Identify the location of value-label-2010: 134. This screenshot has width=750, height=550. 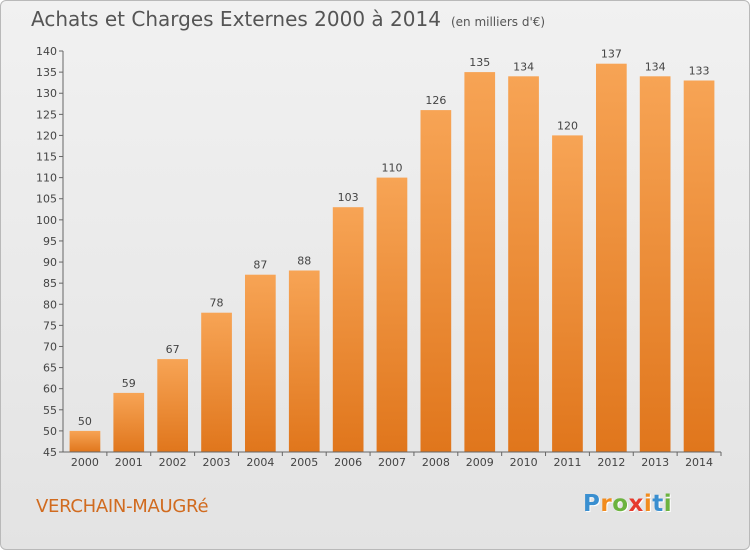
(523, 66).